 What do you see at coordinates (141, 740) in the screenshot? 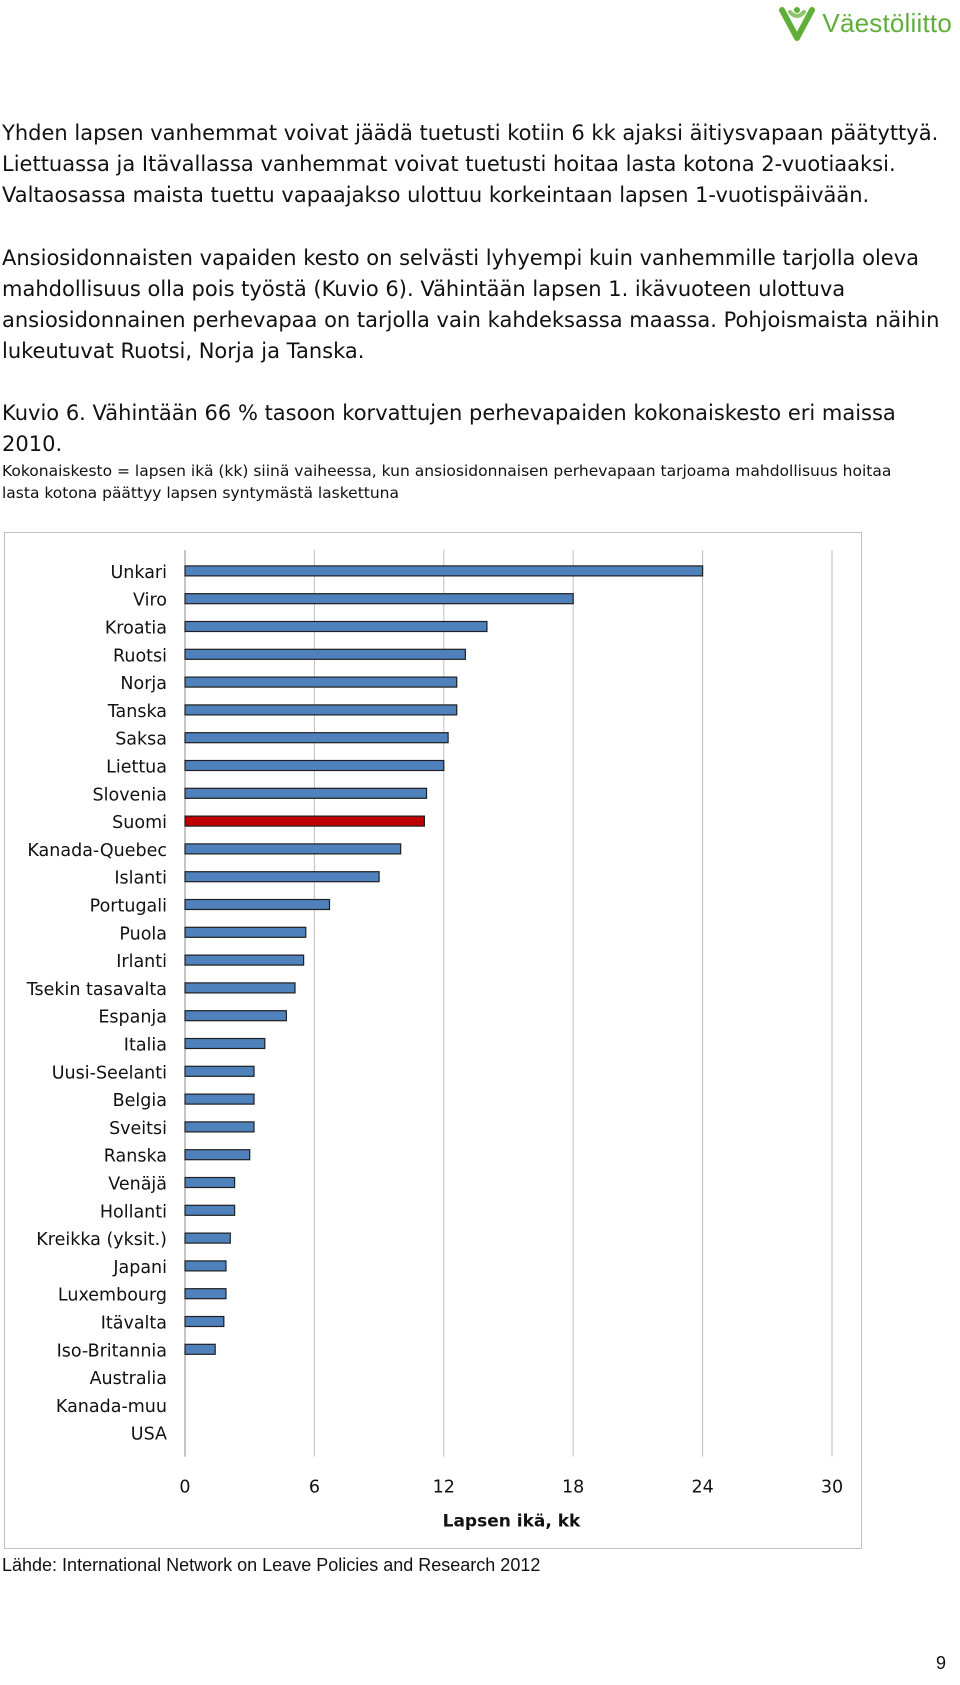
I see `category-label: Saksa` at bounding box center [141, 740].